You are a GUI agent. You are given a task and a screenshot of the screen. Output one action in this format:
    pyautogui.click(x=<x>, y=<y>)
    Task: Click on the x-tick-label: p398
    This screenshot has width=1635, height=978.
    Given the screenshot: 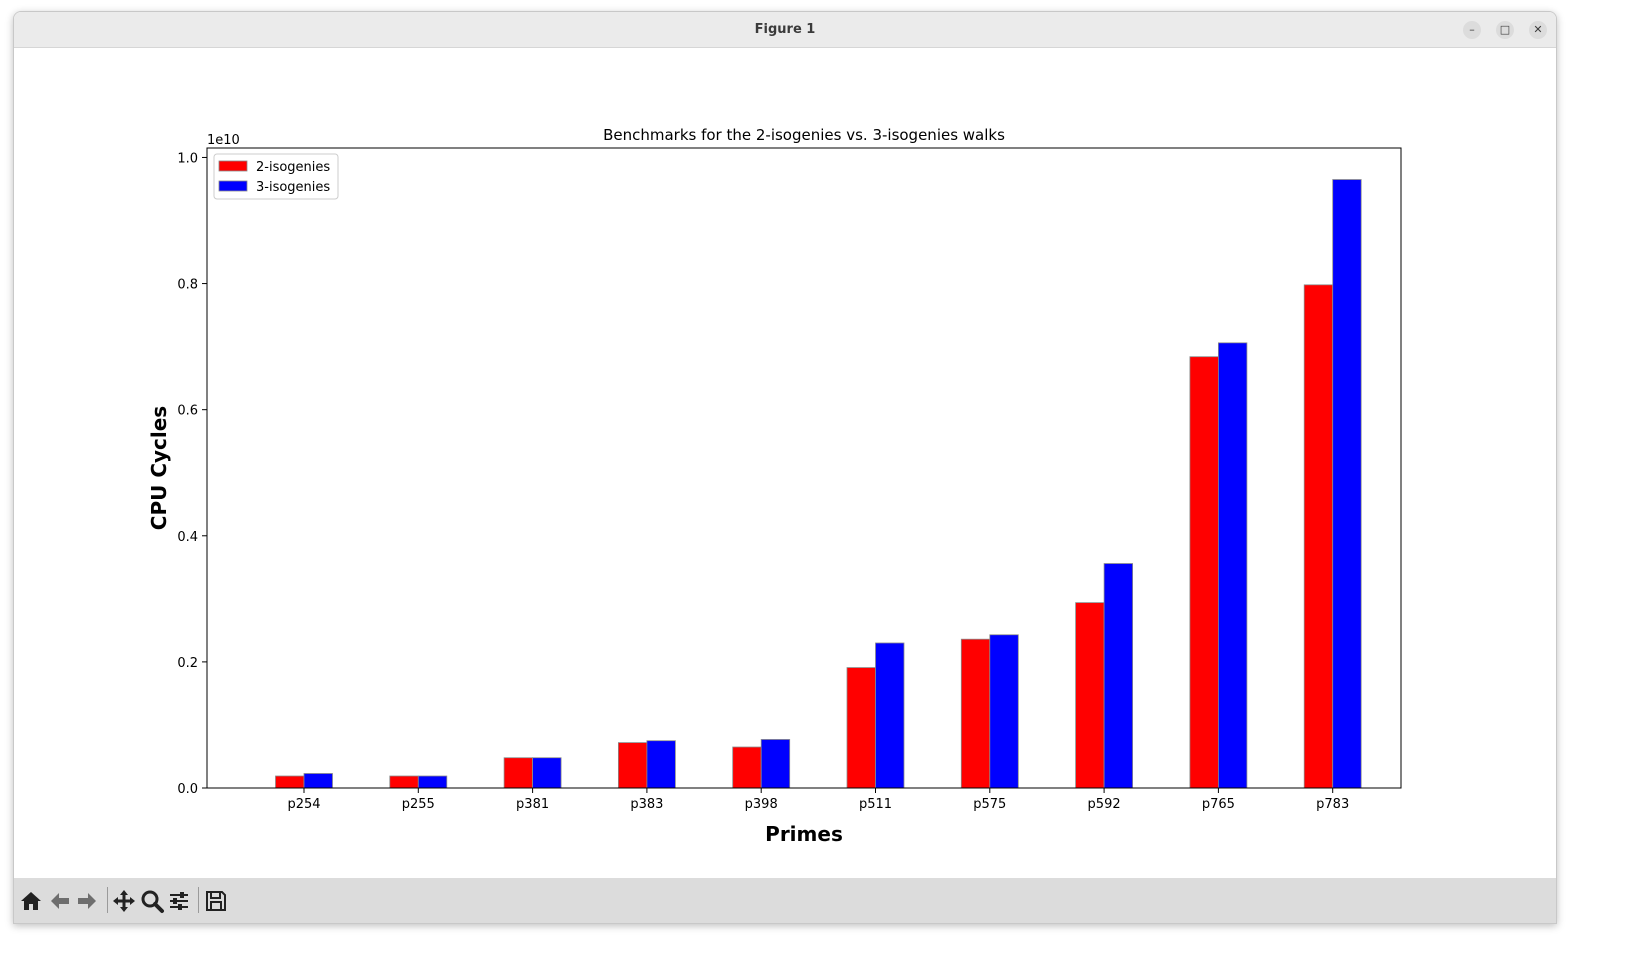 What is the action you would take?
    pyautogui.click(x=761, y=804)
    